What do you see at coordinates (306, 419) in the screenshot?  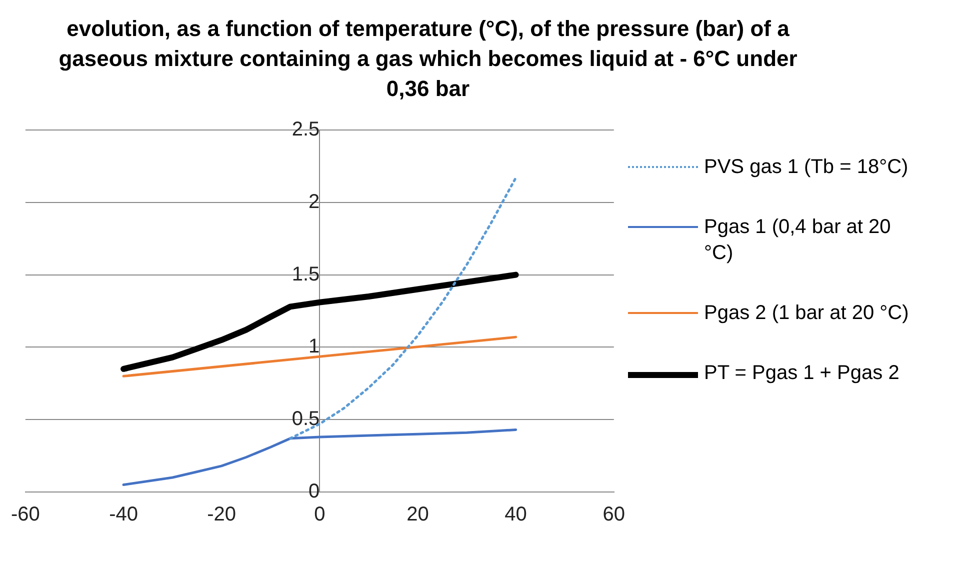 I see `y-tick-label: 0.5` at bounding box center [306, 419].